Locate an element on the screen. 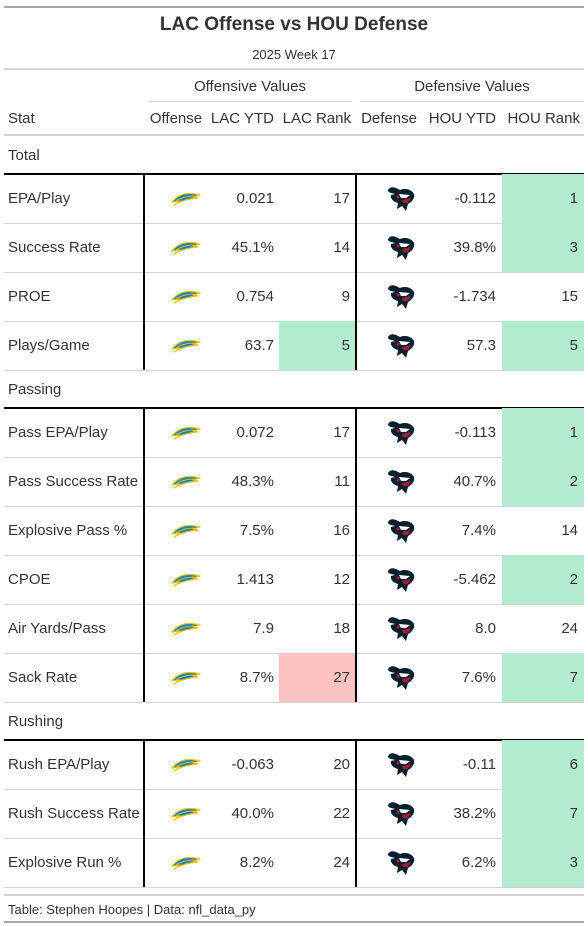 The image size is (588, 926). header-rule is located at coordinates (294, 69).